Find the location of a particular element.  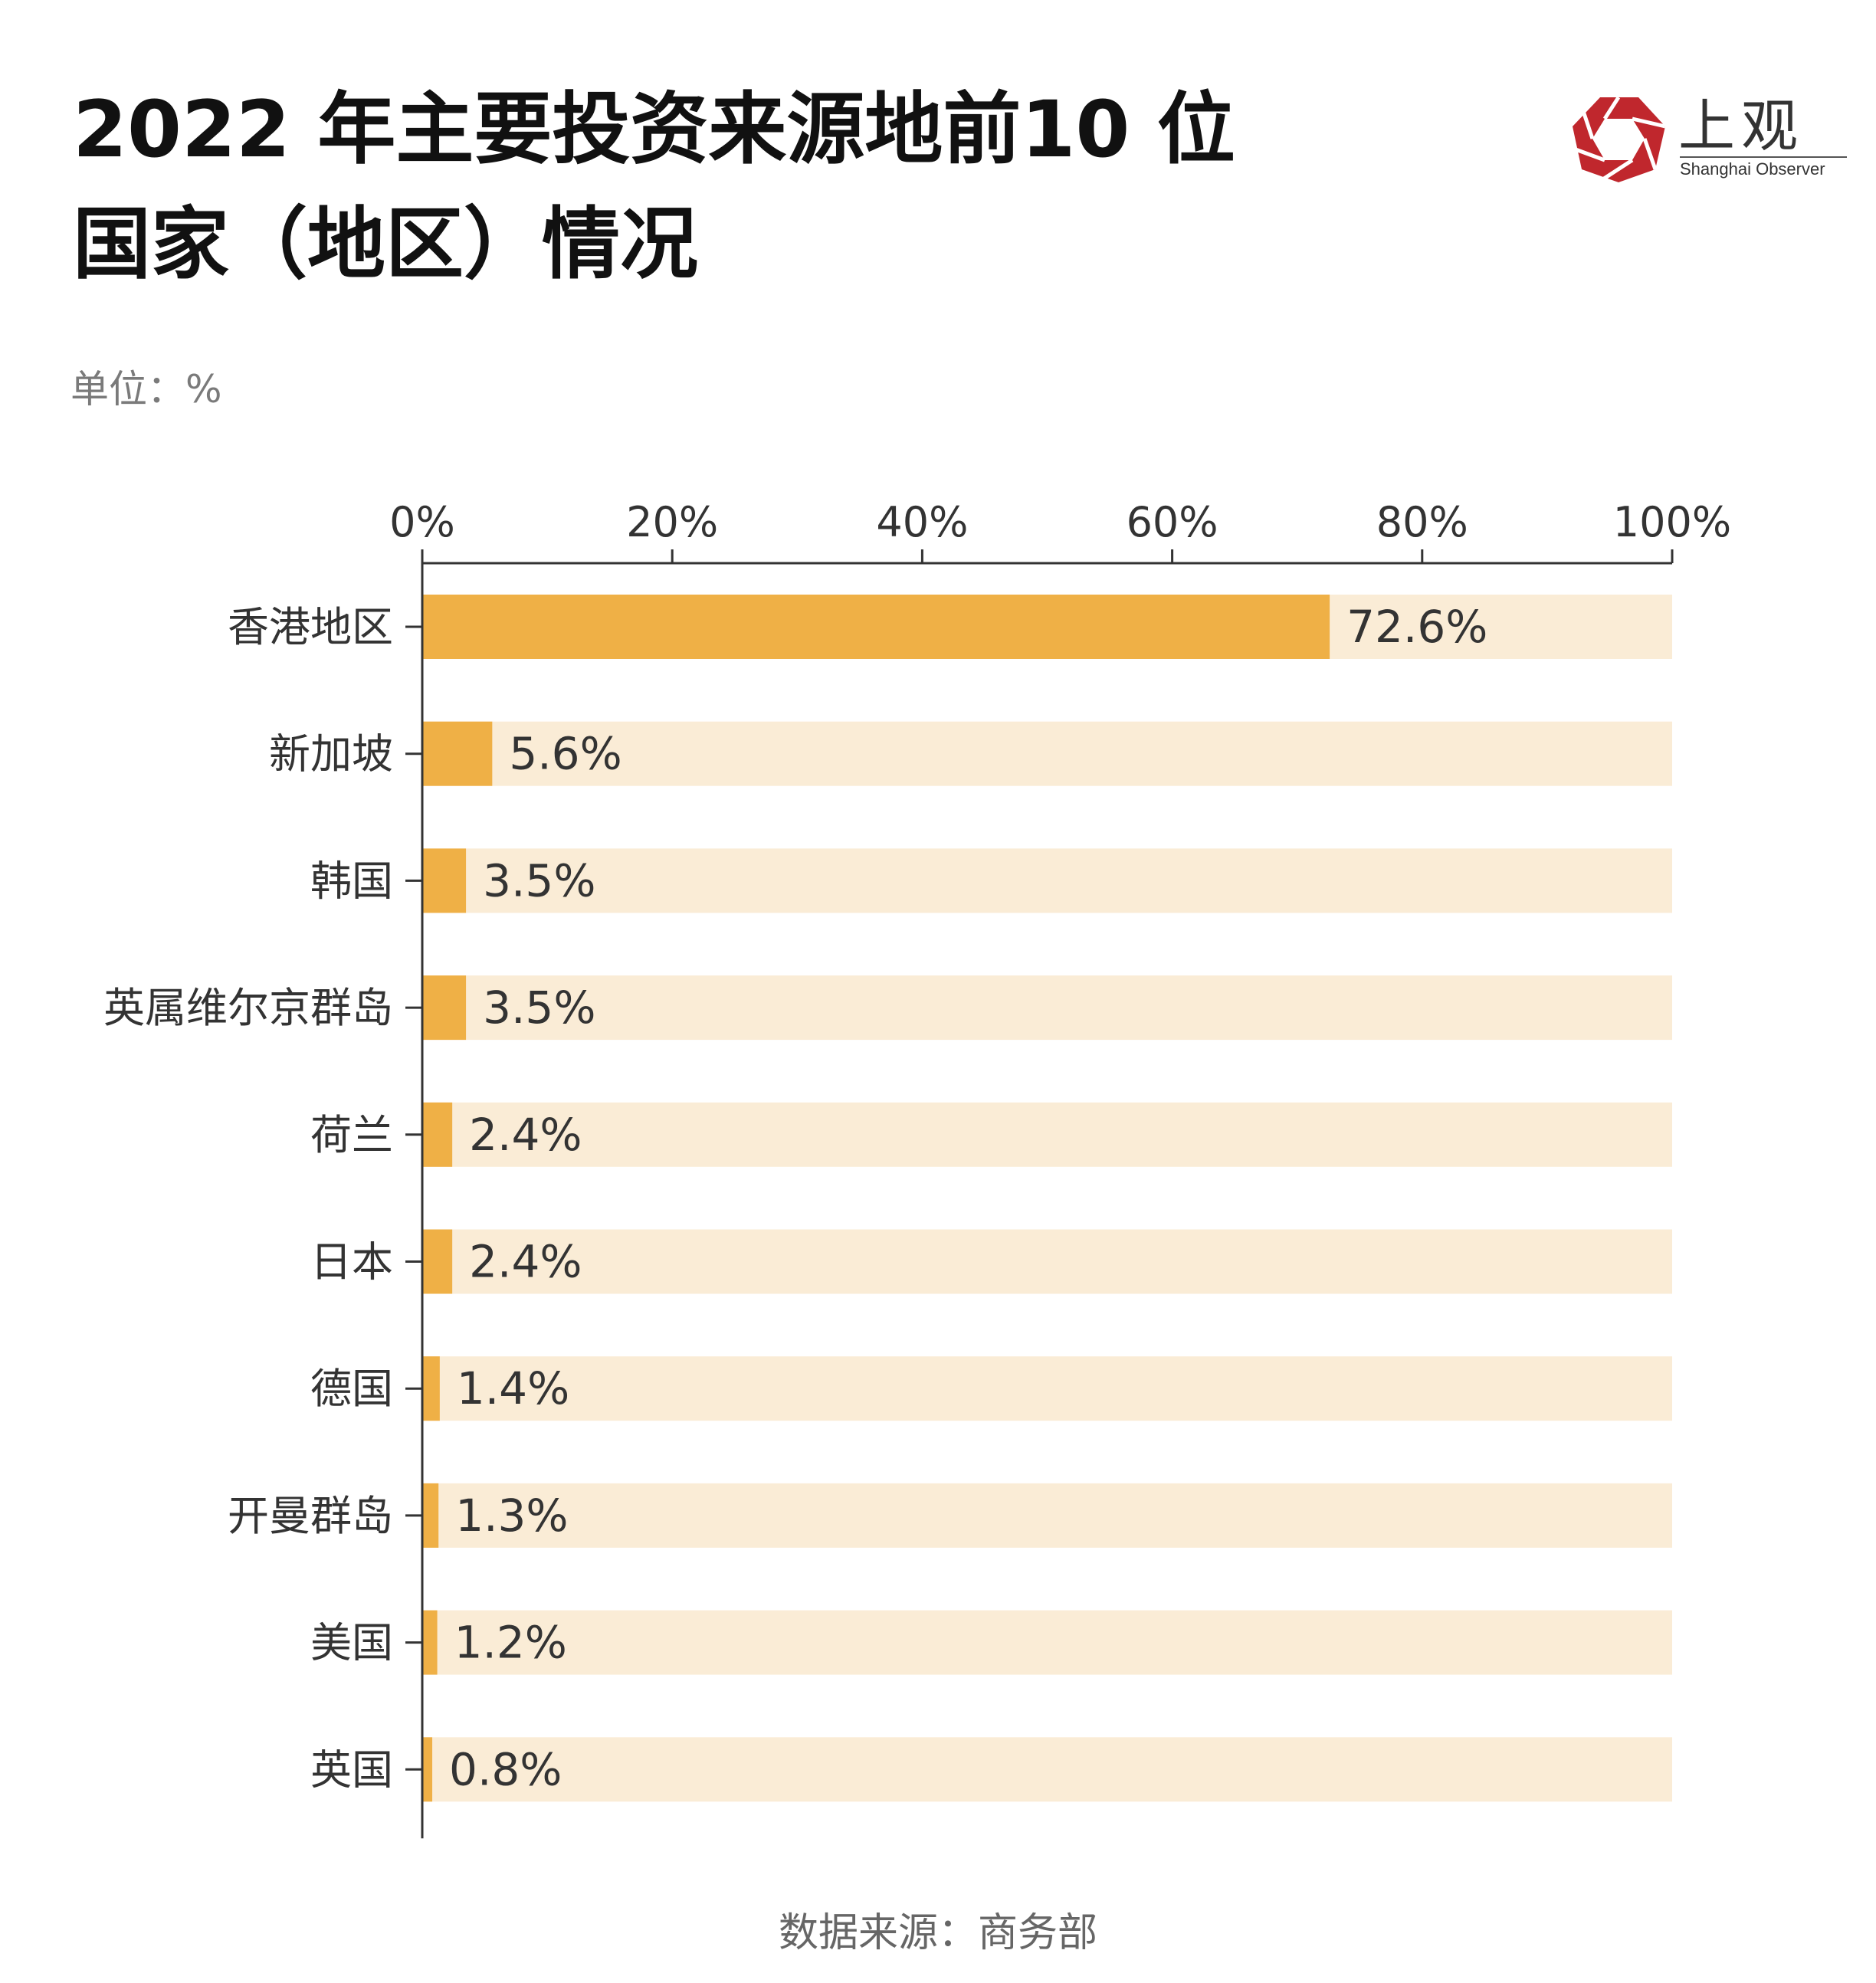

shanghai-observer-logo: 上观 Shanghai Observer is located at coordinates (1709, 140).